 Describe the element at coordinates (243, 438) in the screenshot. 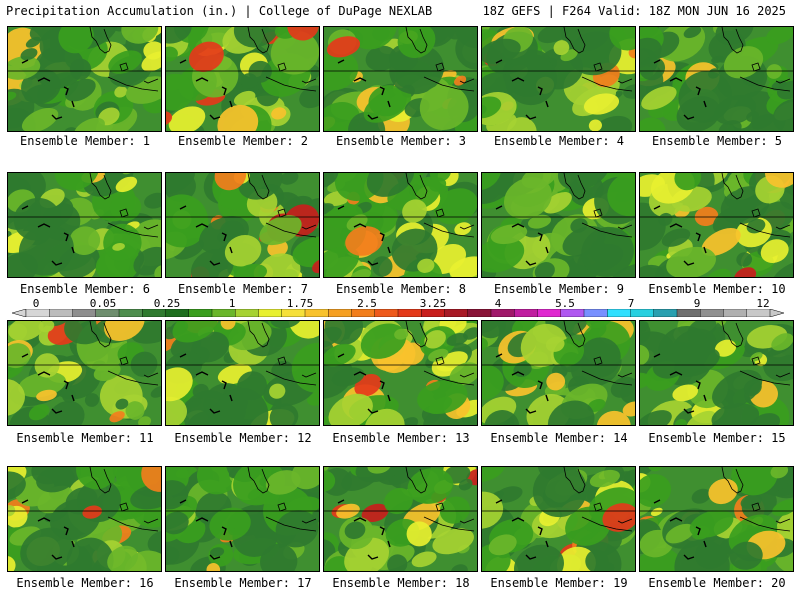

I see `ensemble-member-label: Ensemble Member: 12` at that location.